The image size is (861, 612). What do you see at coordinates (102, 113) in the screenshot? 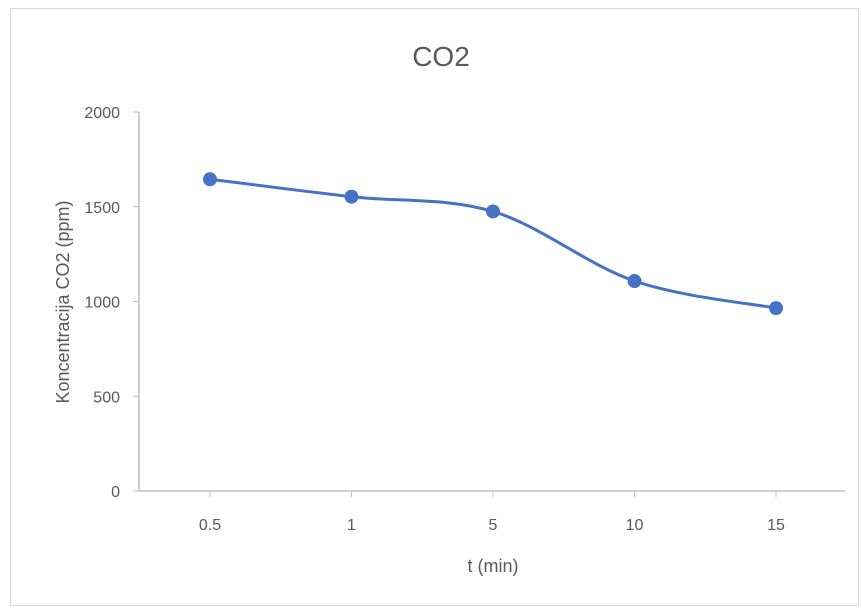
I see `y-tick-label: 2000` at bounding box center [102, 113].